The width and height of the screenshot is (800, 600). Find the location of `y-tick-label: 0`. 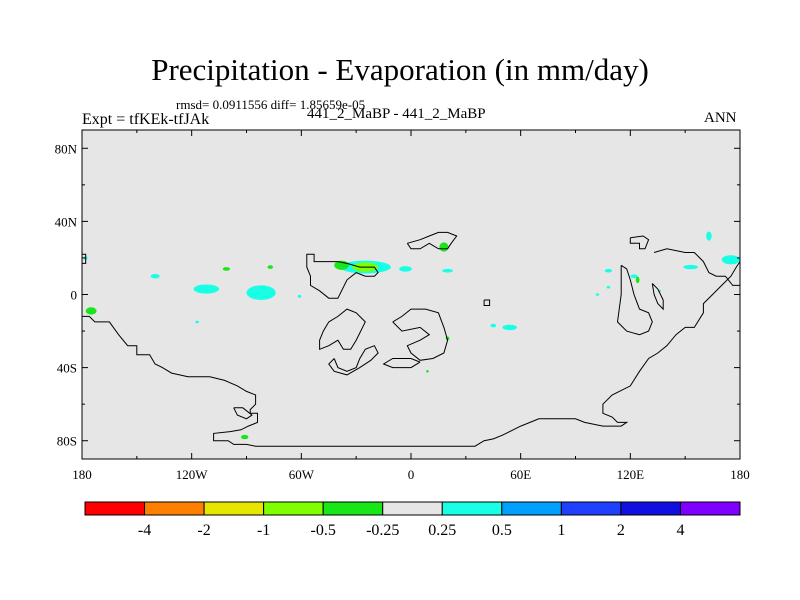

y-tick-label: 0 is located at coordinates (74, 295).